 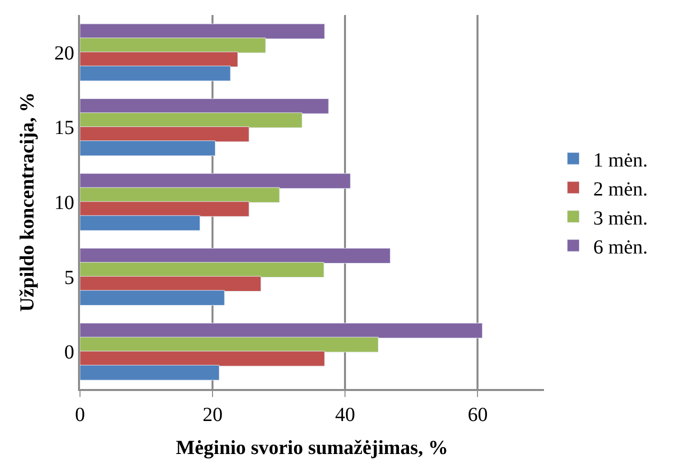 What do you see at coordinates (212, 415) in the screenshot?
I see `x-tick-label: 20` at bounding box center [212, 415].